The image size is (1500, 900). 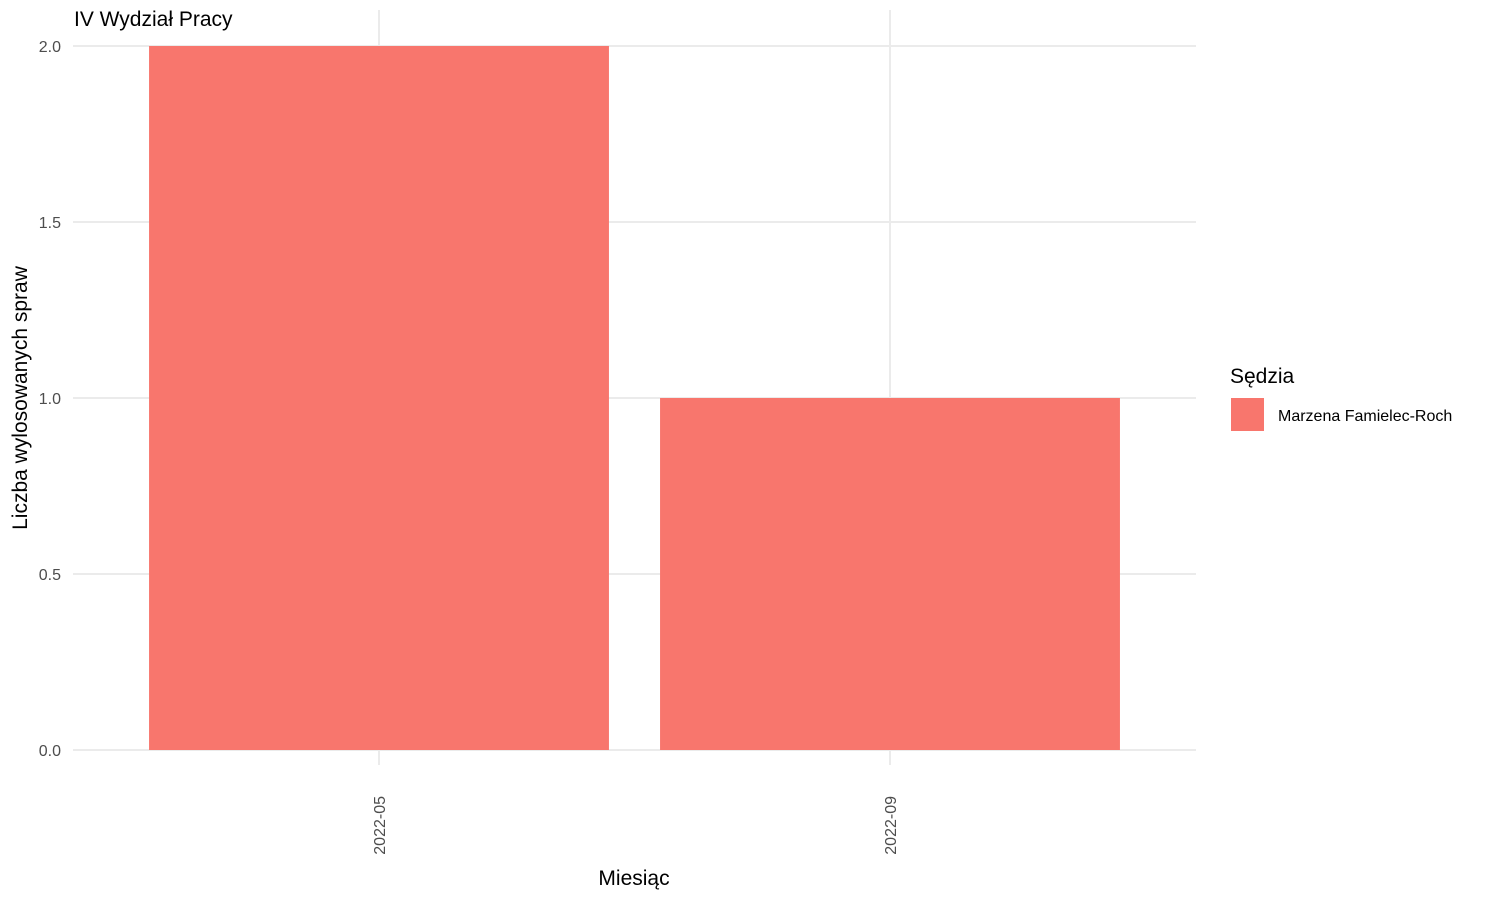 What do you see at coordinates (20, 397) in the screenshot?
I see `y-axis-title: Liczba wylosowanych spraw` at bounding box center [20, 397].